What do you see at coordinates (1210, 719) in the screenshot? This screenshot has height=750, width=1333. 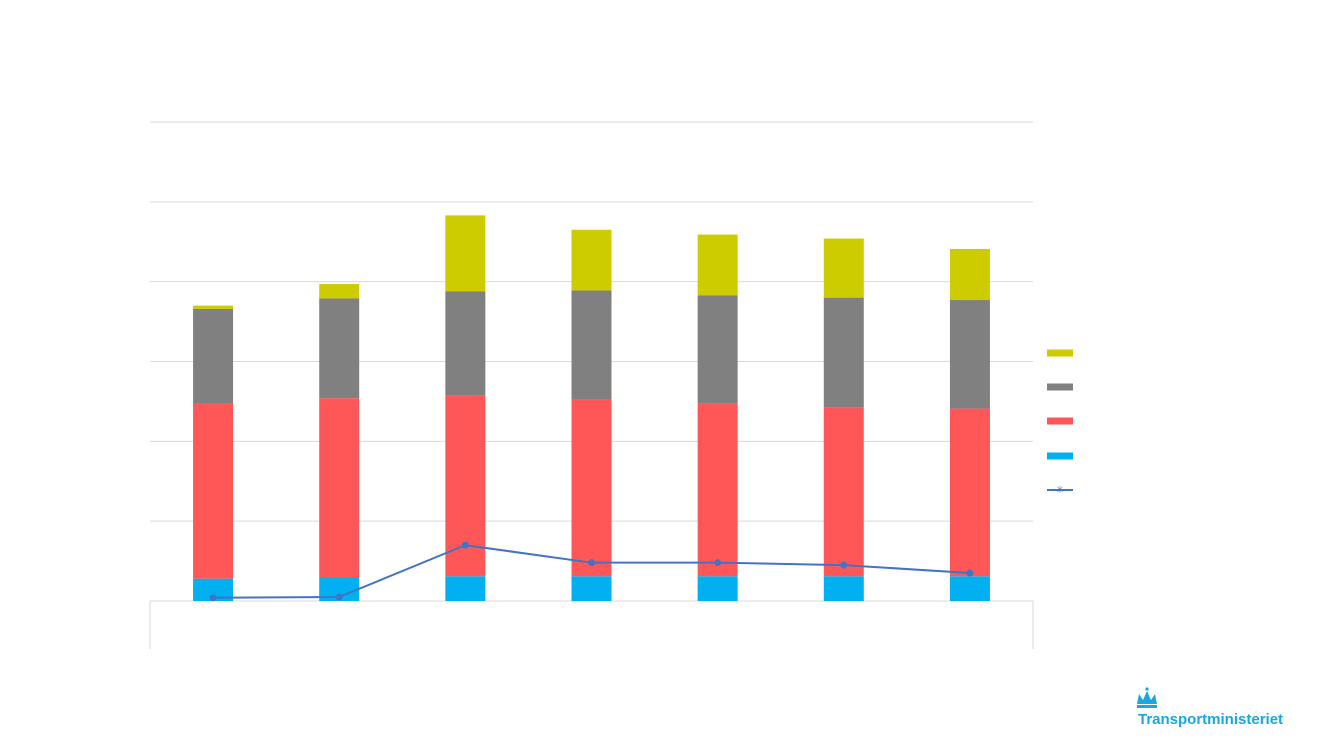 I see `logo-text: Transportministeriet` at bounding box center [1210, 719].